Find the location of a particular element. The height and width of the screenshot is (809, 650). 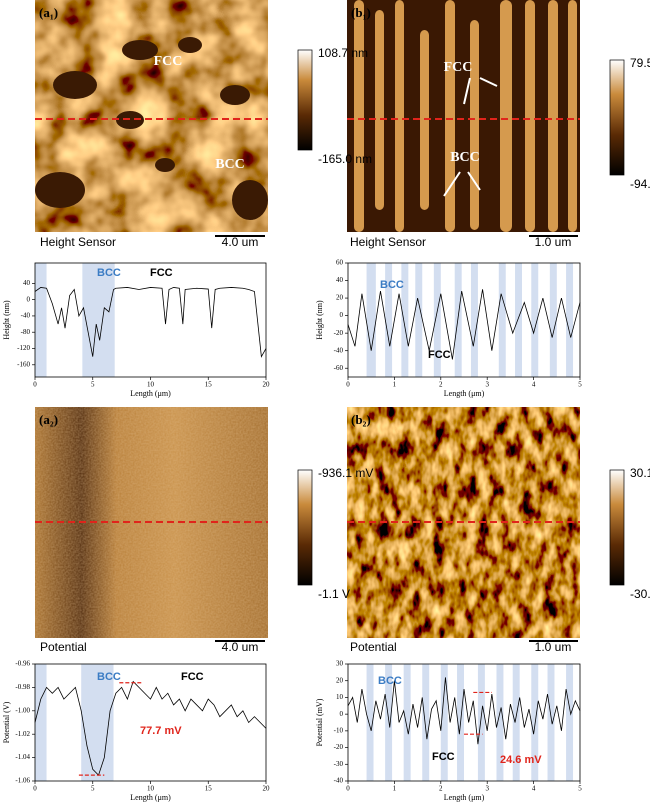

panel-label: (b₁) is located at coordinates (361, 12).